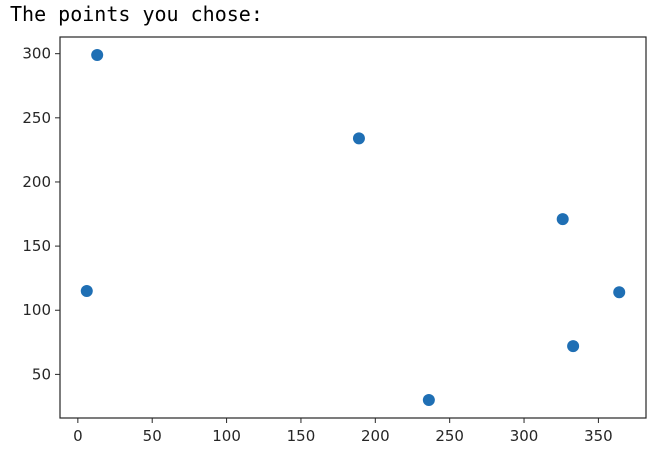 The height and width of the screenshot is (464, 667). Describe the element at coordinates (36, 310) in the screenshot. I see `y-tick-label: 100` at that location.